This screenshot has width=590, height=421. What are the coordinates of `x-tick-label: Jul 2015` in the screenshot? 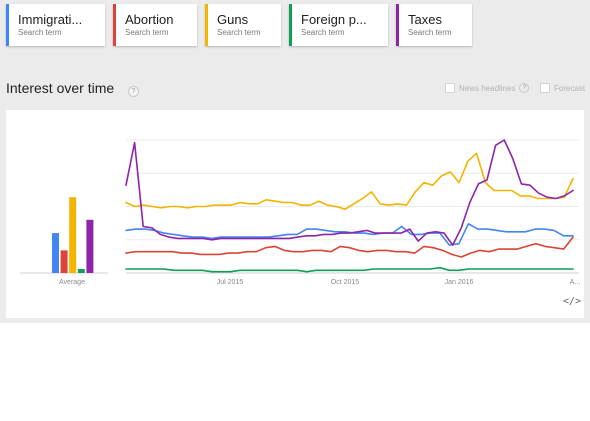 It's located at (230, 282).